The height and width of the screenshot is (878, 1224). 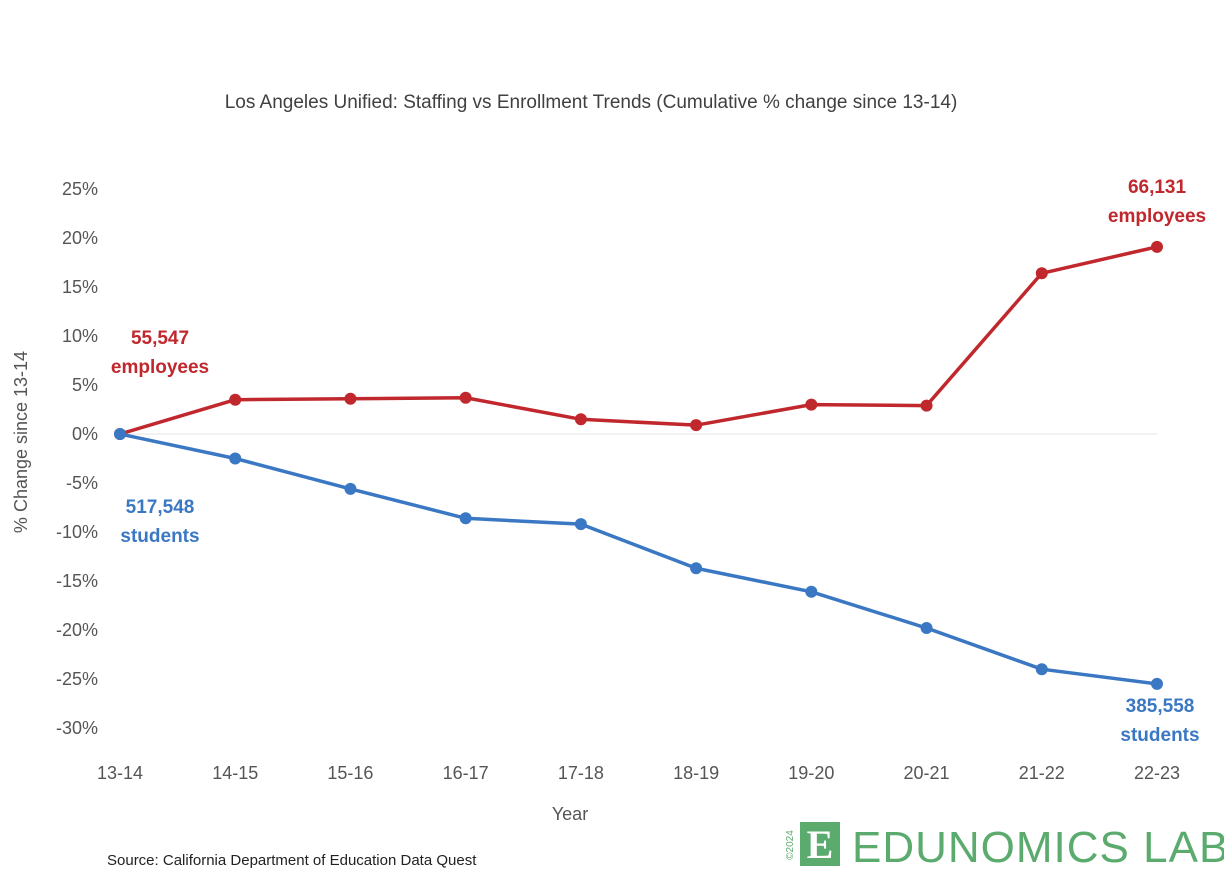 What do you see at coordinates (1038, 847) in the screenshot?
I see `logo-wordmark: EDUNOMICS LAB` at bounding box center [1038, 847].